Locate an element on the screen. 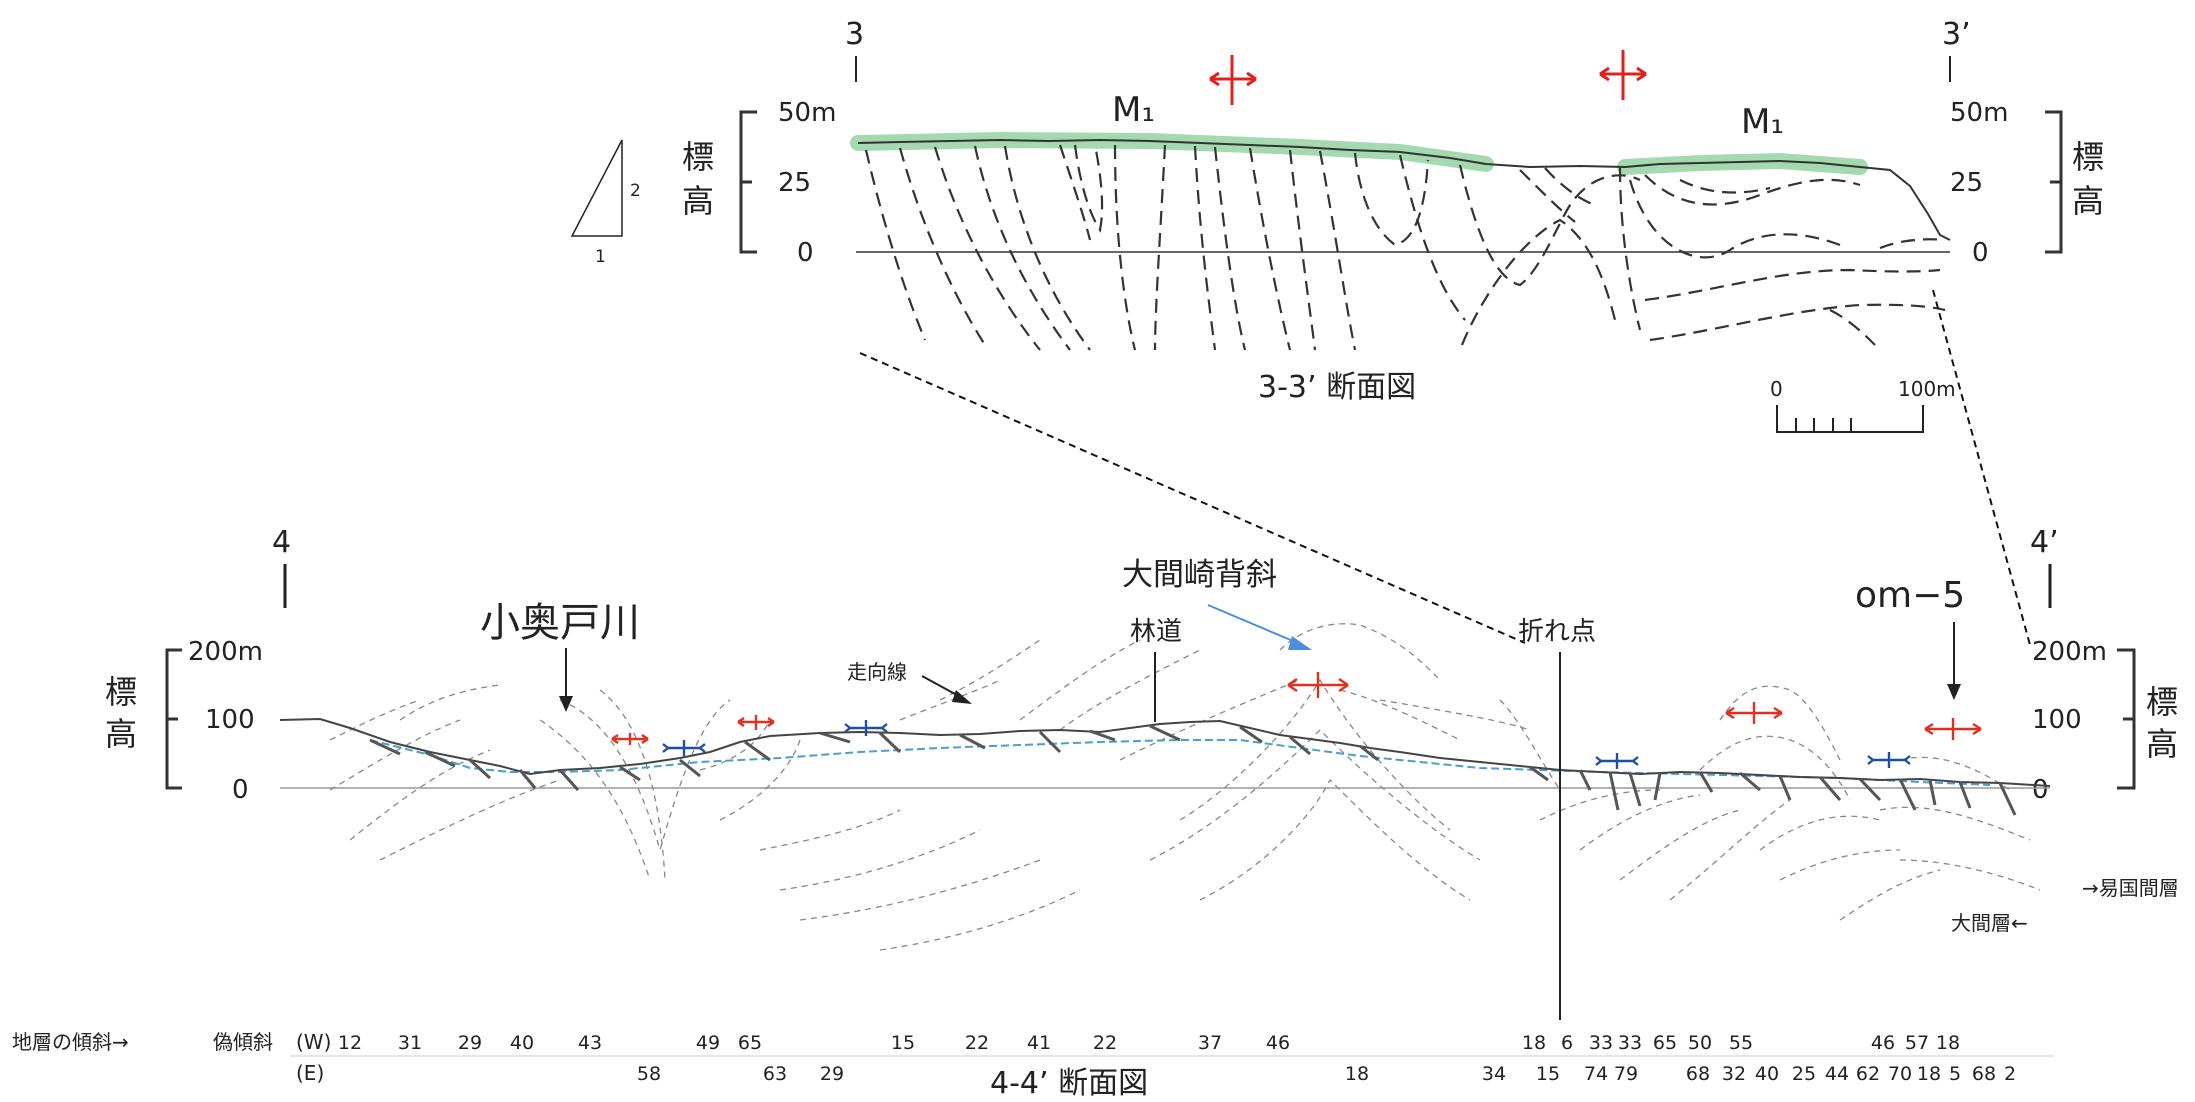 This screenshot has width=2195, height=1102. lower-right-tick-200: 200m is located at coordinates (2069, 652).